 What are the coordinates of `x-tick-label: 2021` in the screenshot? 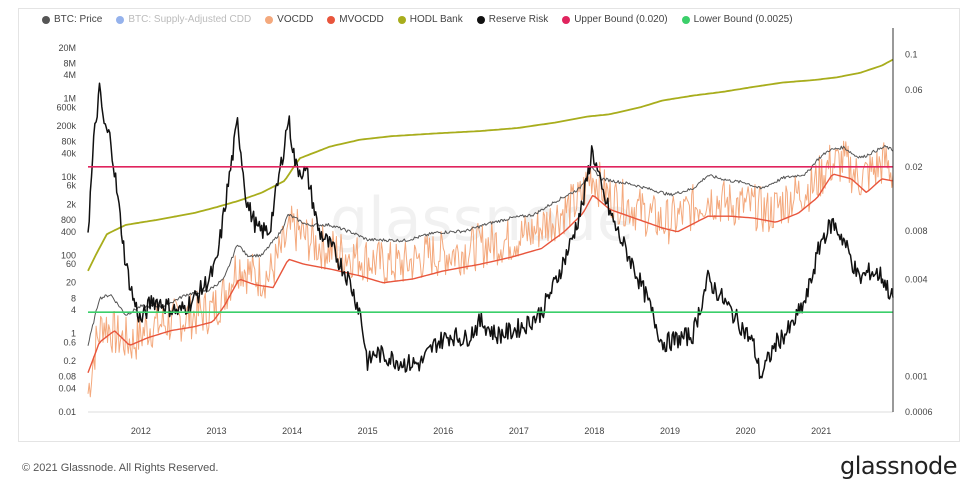 It's located at (821, 431).